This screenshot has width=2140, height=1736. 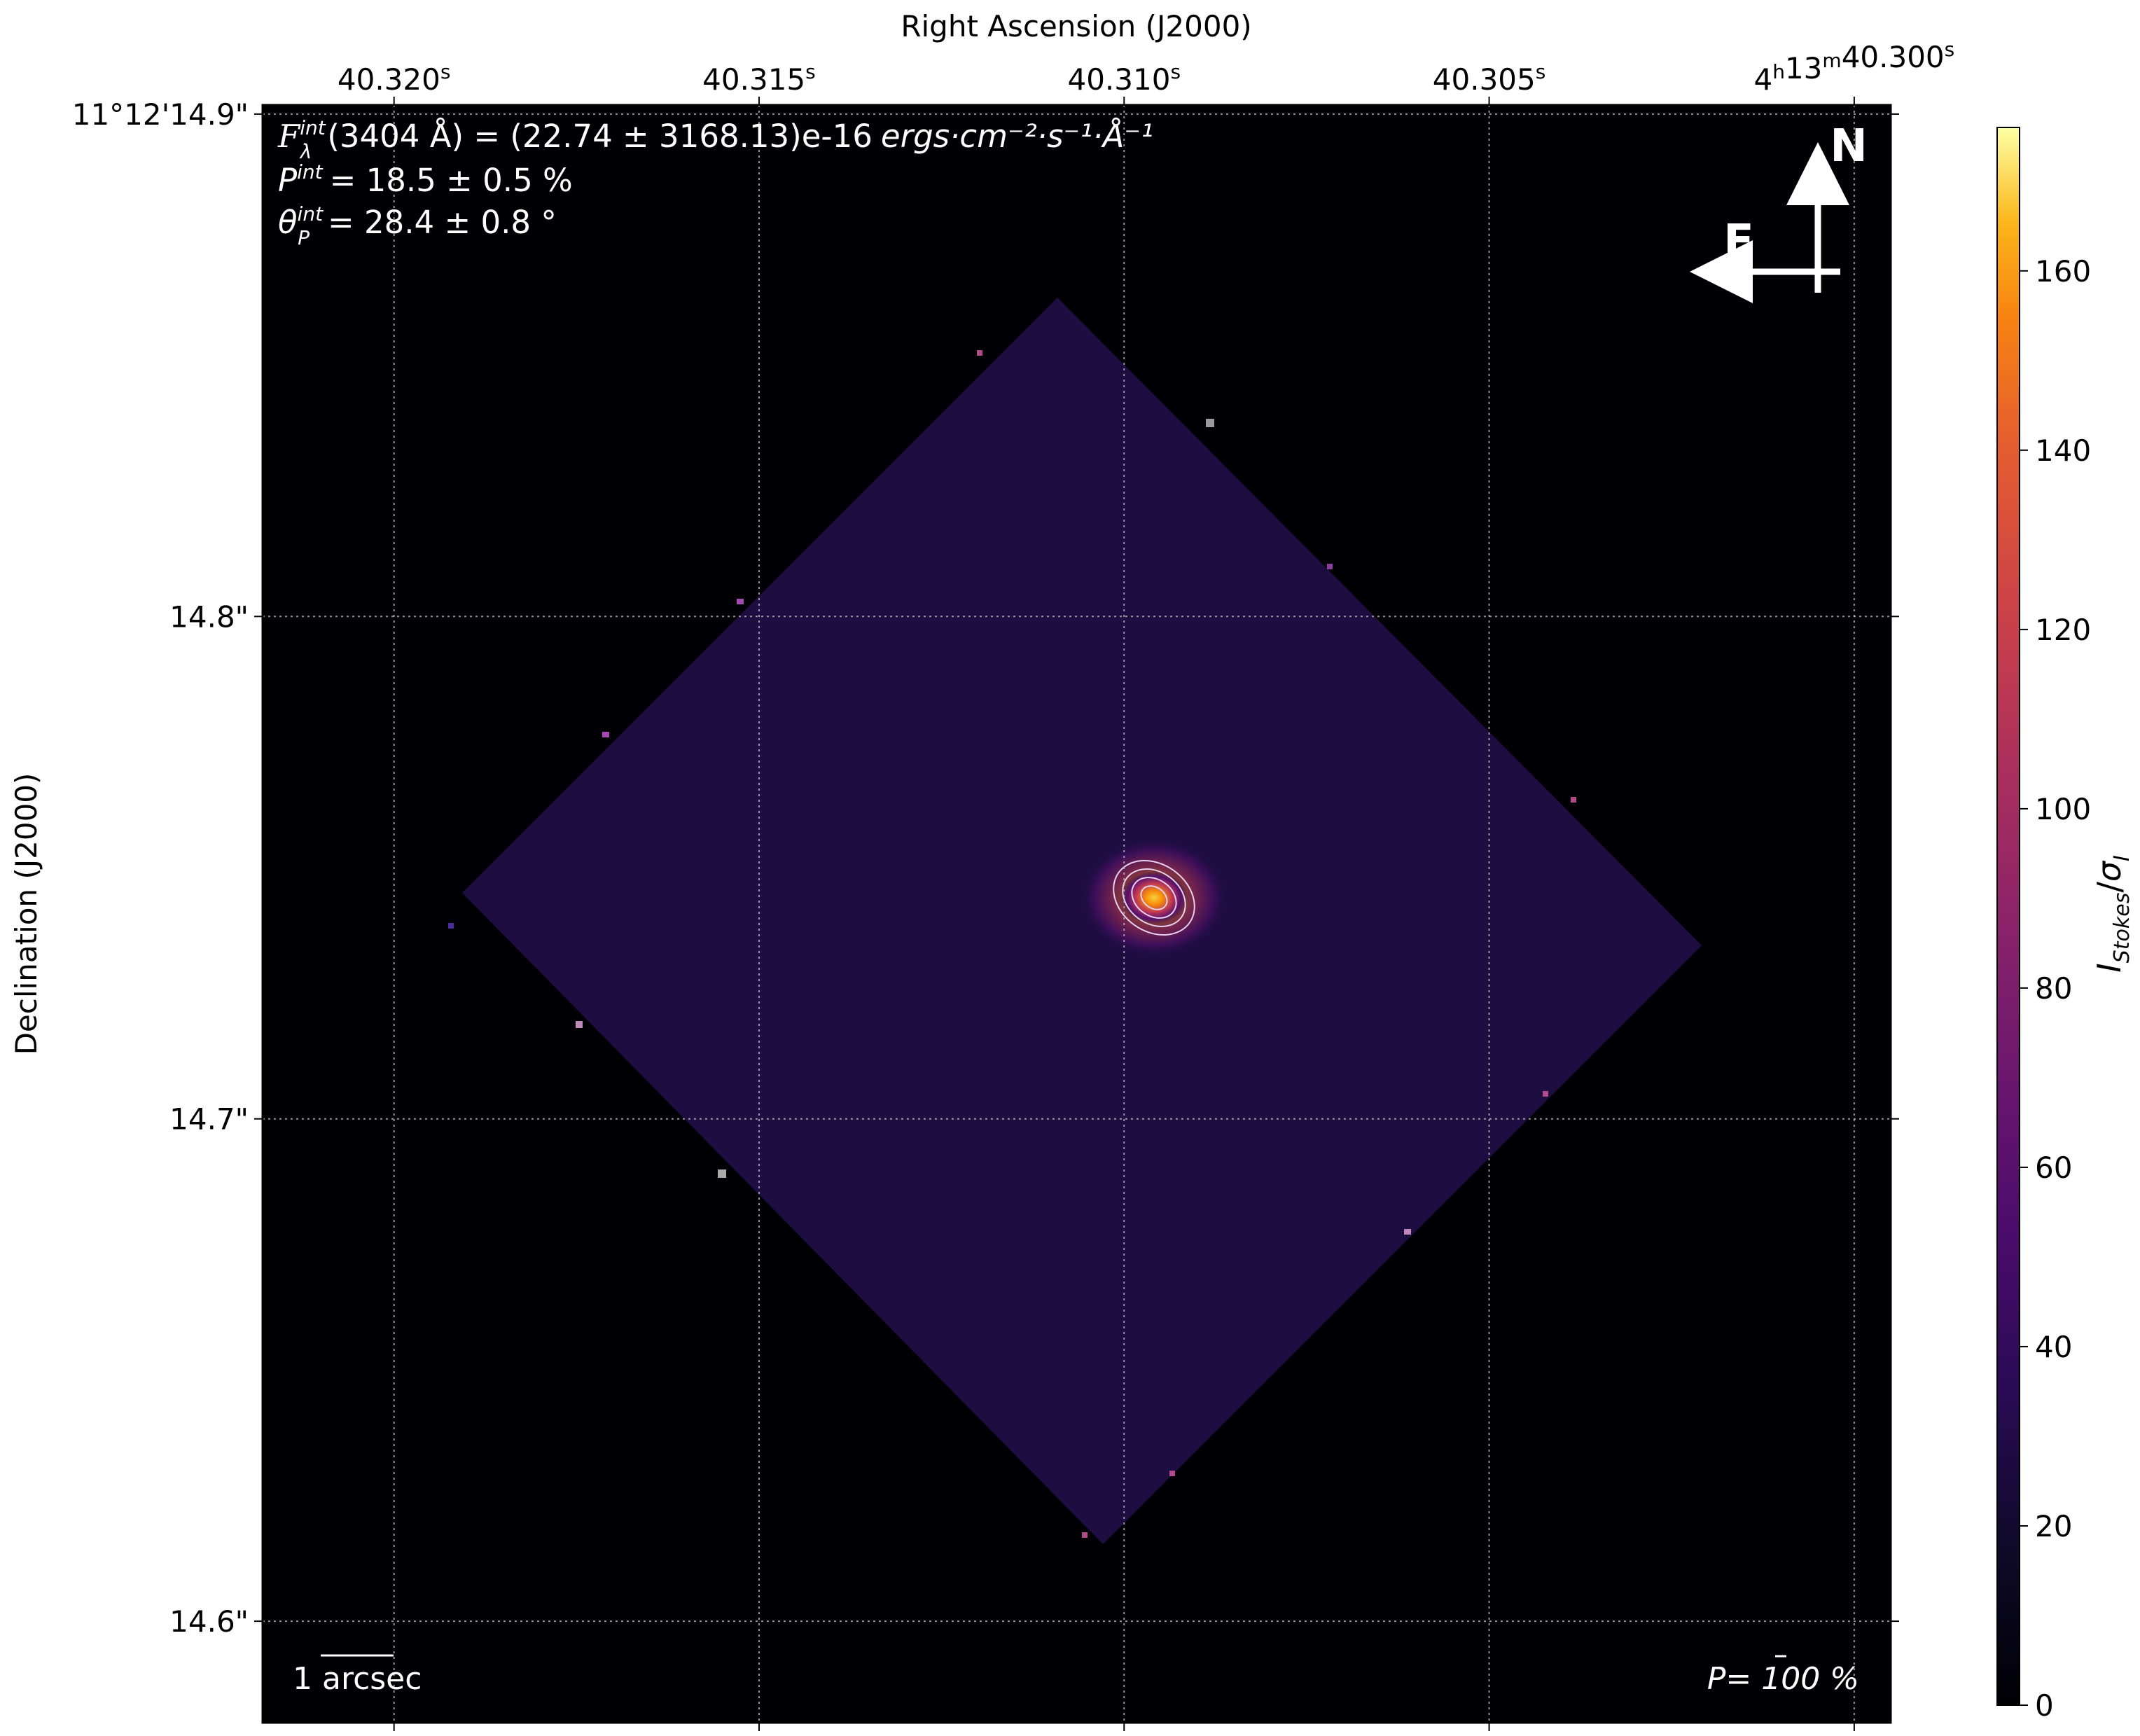 I want to click on colorbar-tick-label: 0, so click(x=2044, y=1706).